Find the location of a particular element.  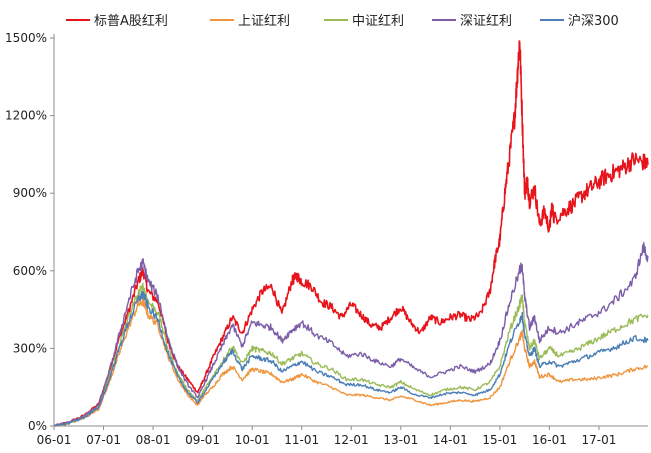

legend-label: 深证红利 is located at coordinates (486, 21).